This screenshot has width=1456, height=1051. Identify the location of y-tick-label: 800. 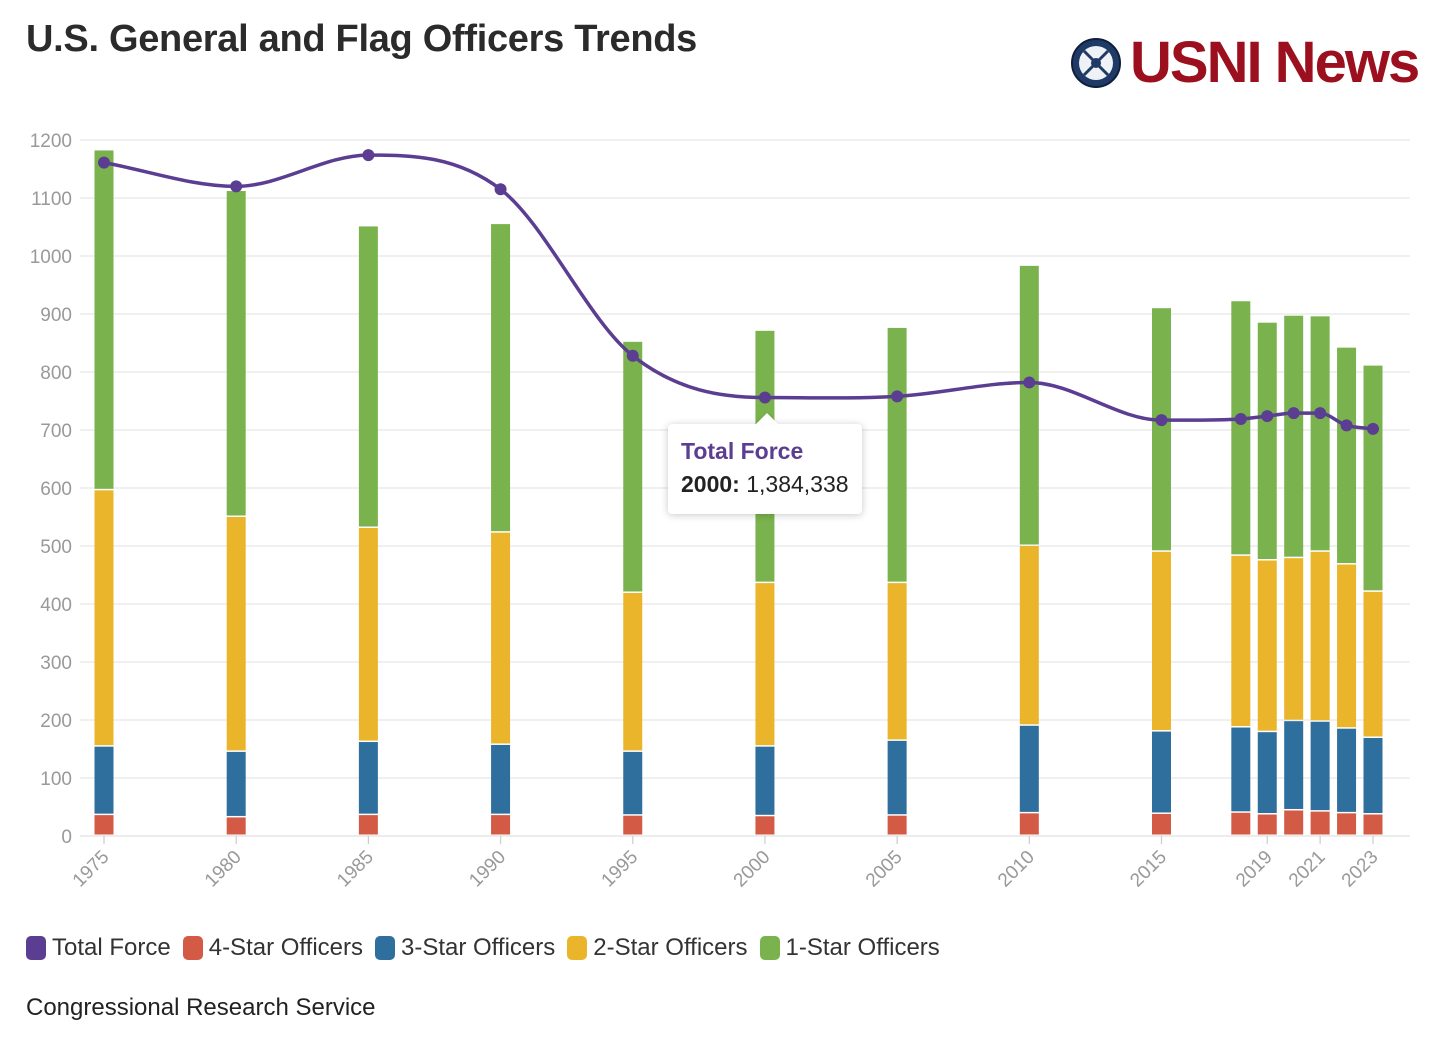
(56, 373).